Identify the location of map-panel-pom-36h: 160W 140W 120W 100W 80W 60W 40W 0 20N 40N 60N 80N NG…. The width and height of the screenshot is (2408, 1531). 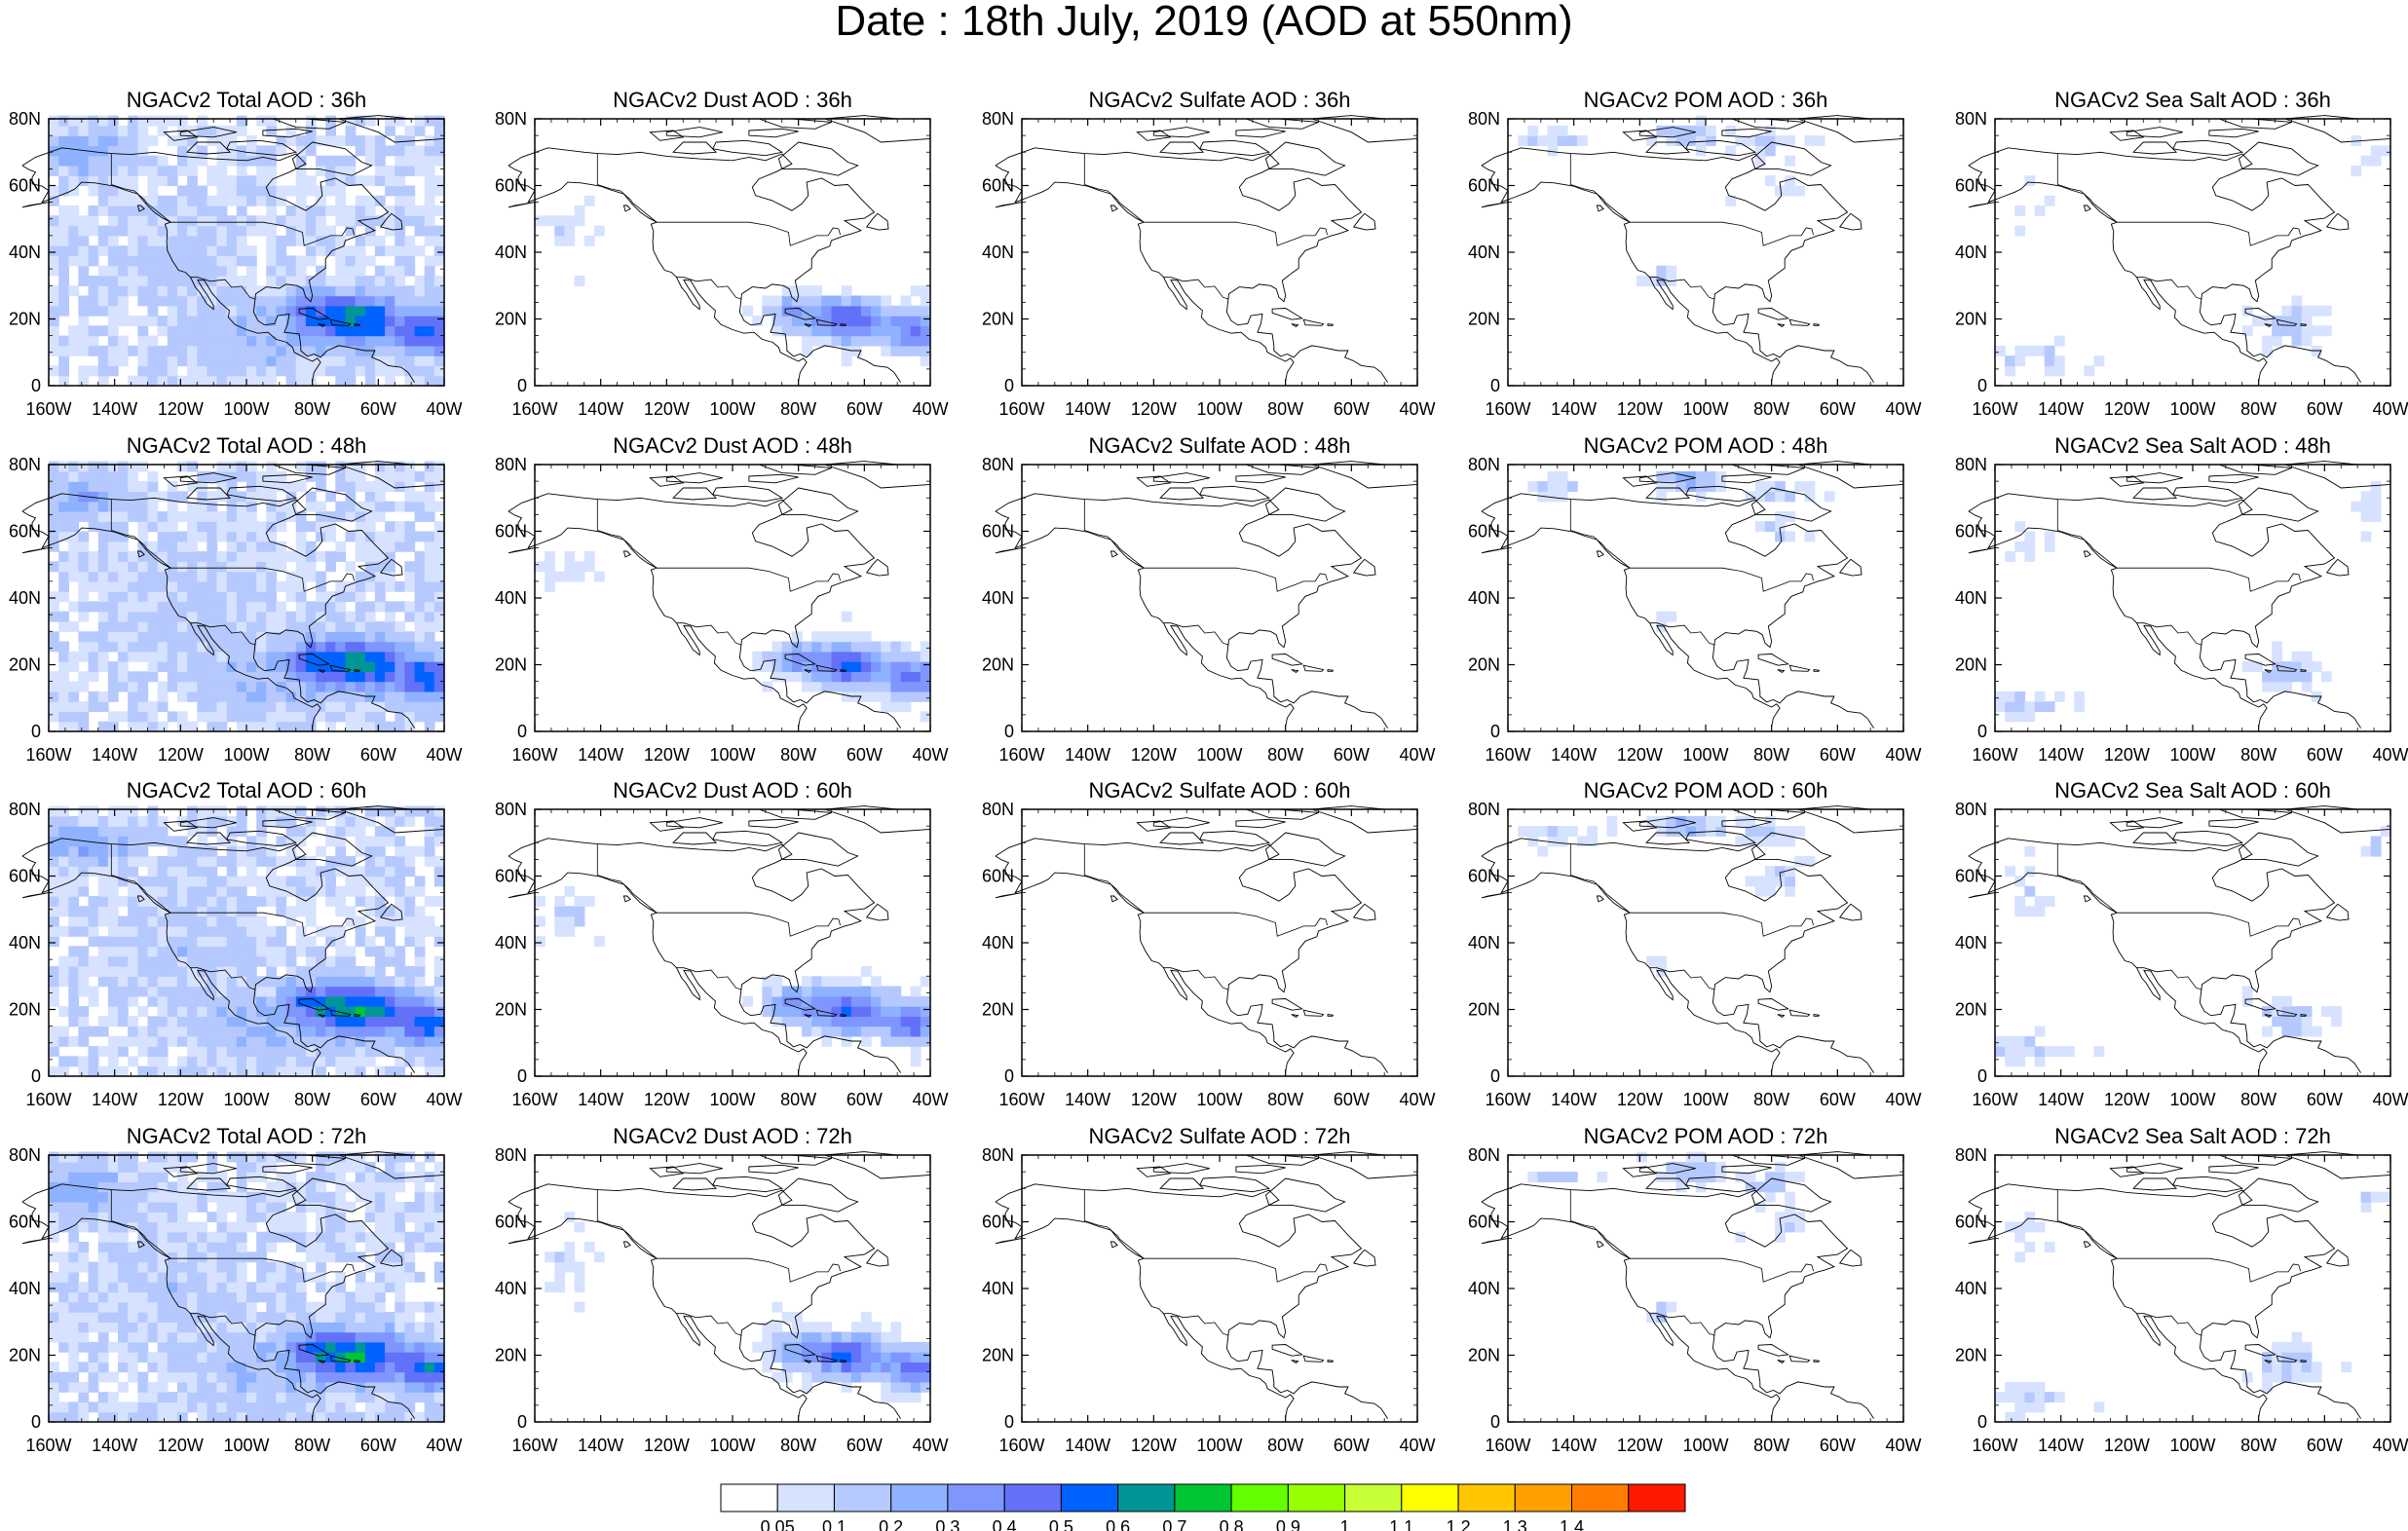
(1695, 253).